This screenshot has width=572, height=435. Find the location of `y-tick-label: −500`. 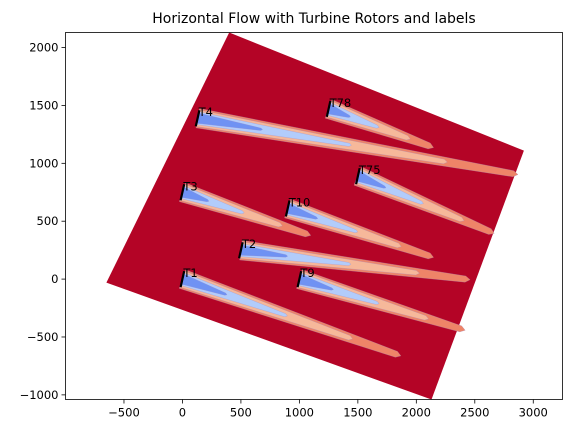

y-tick-label: −500 is located at coordinates (43, 337).